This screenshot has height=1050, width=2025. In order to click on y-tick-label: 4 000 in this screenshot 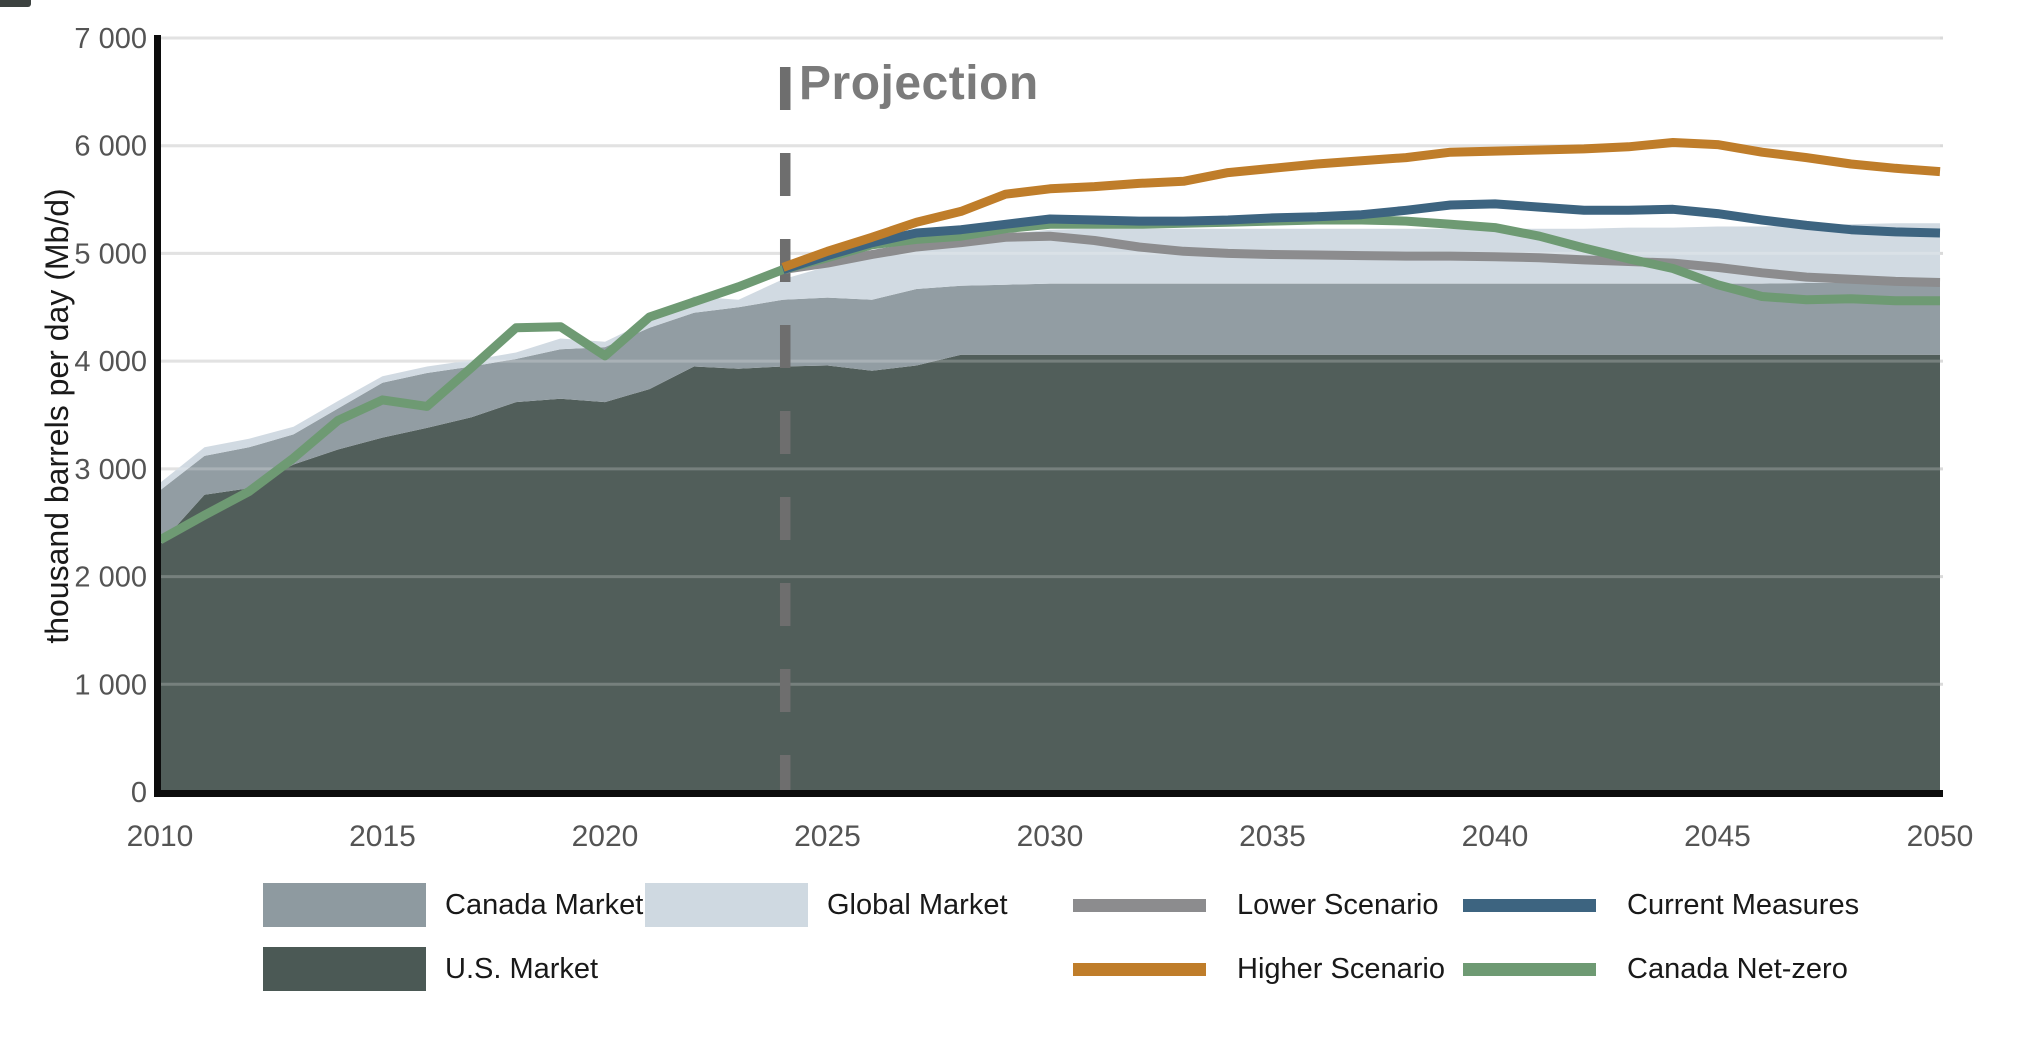, I will do `click(110, 362)`.